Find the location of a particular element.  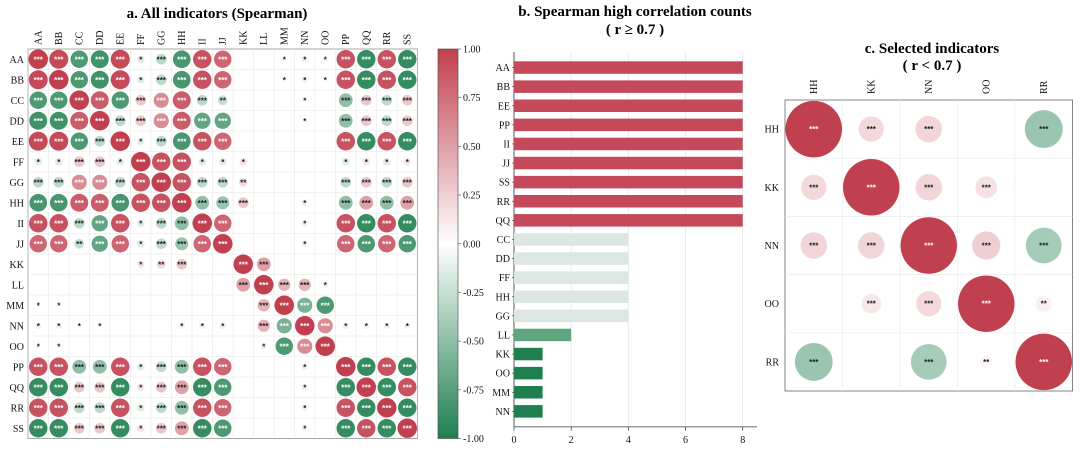

panel-a-row-label: II is located at coordinates (20, 224).